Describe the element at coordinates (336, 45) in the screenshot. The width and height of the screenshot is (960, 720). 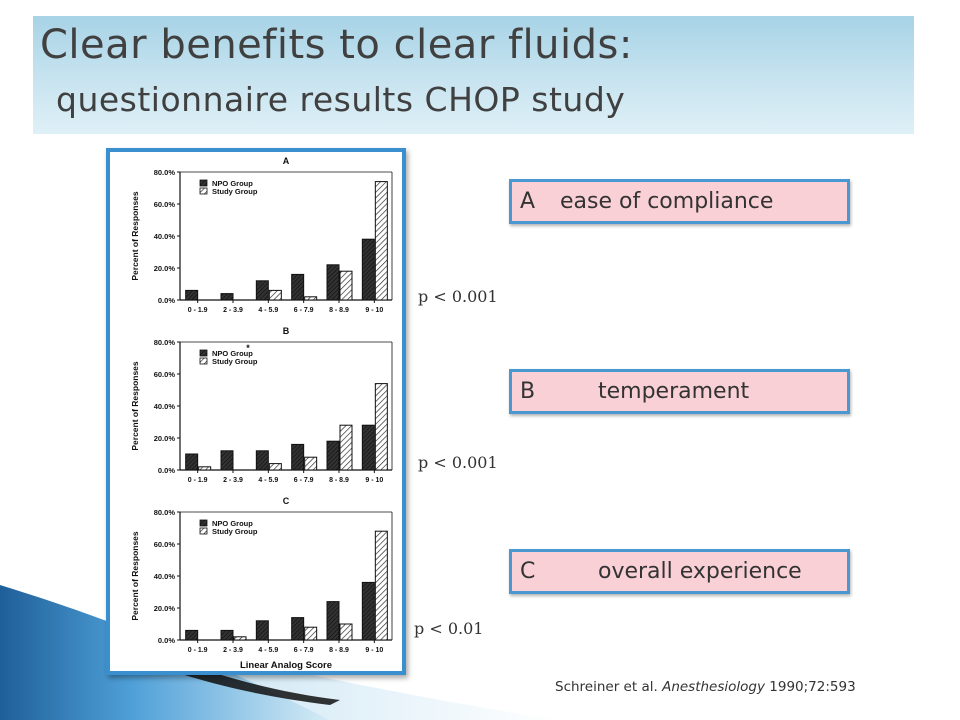
I see `slide-title: Clear benefits to clear fluids:` at that location.